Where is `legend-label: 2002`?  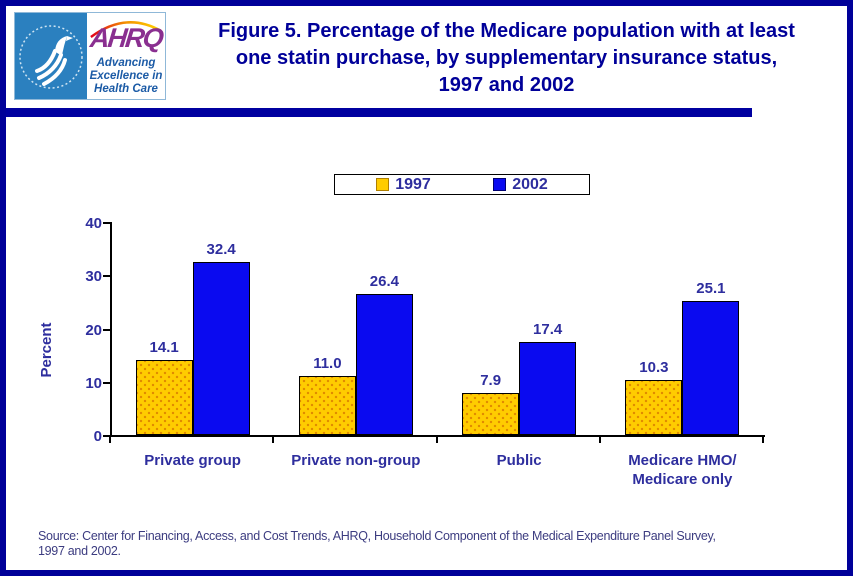 legend-label: 2002 is located at coordinates (530, 184).